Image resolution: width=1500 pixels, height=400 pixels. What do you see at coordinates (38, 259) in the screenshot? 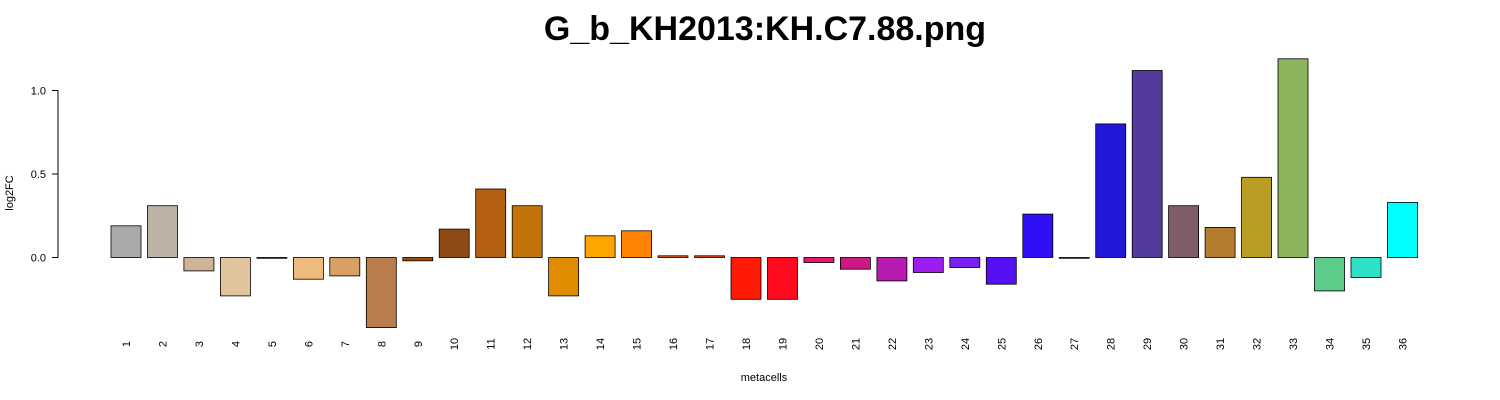
I see `y-tick-label: 0.0` at bounding box center [38, 259].